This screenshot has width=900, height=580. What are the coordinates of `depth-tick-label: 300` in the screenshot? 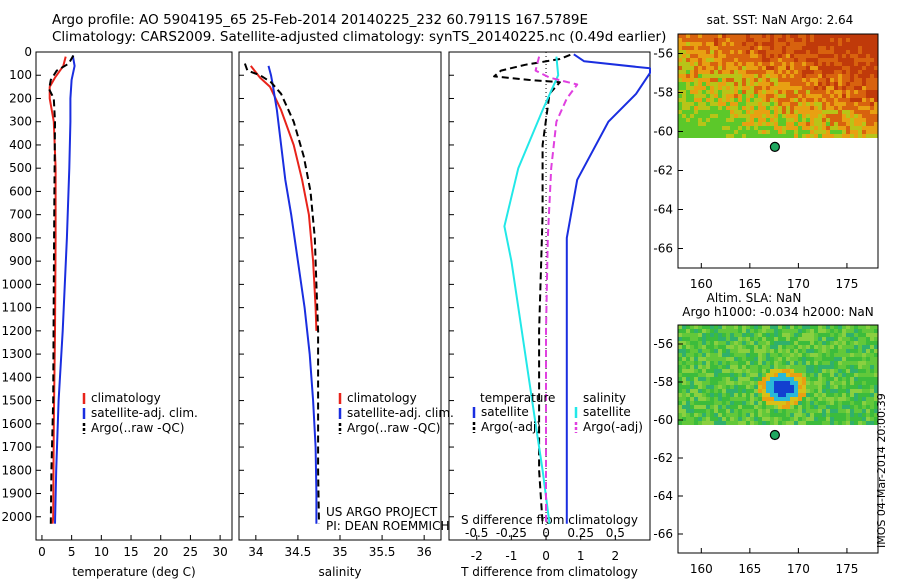 It's located at (20, 122).